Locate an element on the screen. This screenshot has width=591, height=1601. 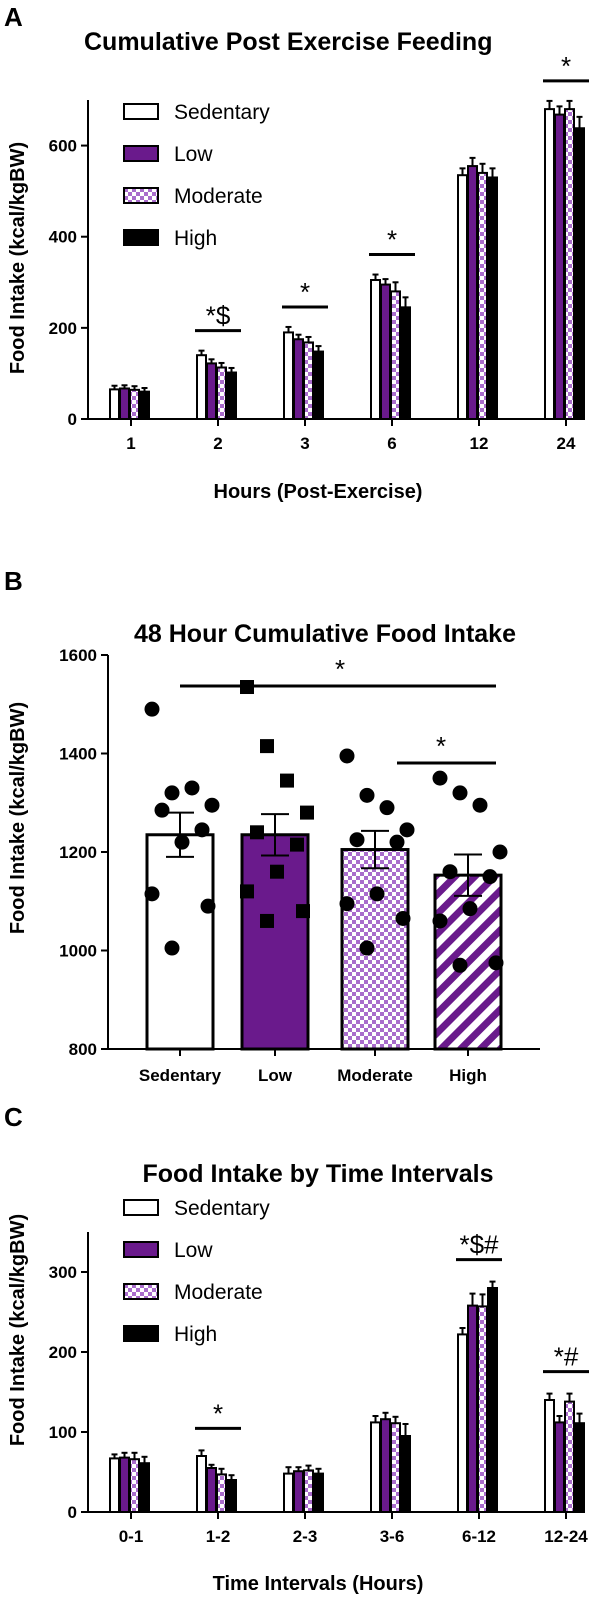
panel-a-x-axis: 1 2 3 6 12 24 is located at coordinates (335, 435).